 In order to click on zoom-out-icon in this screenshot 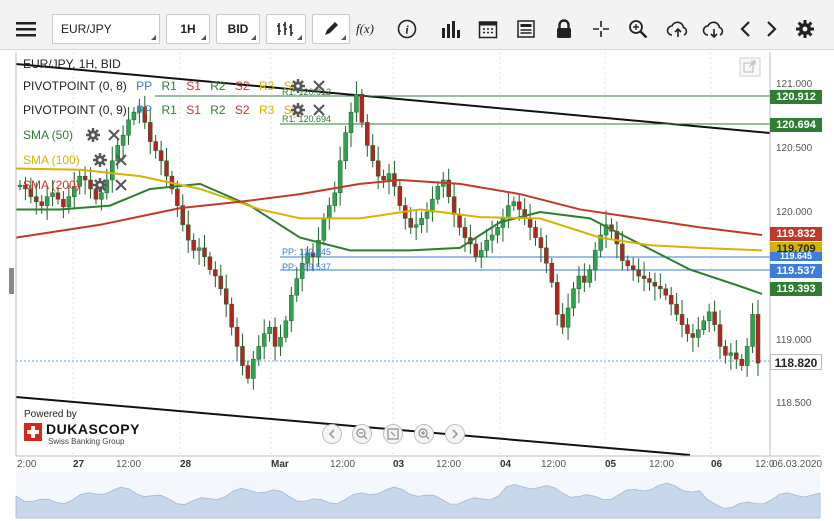, I will do `click(362, 434)`.